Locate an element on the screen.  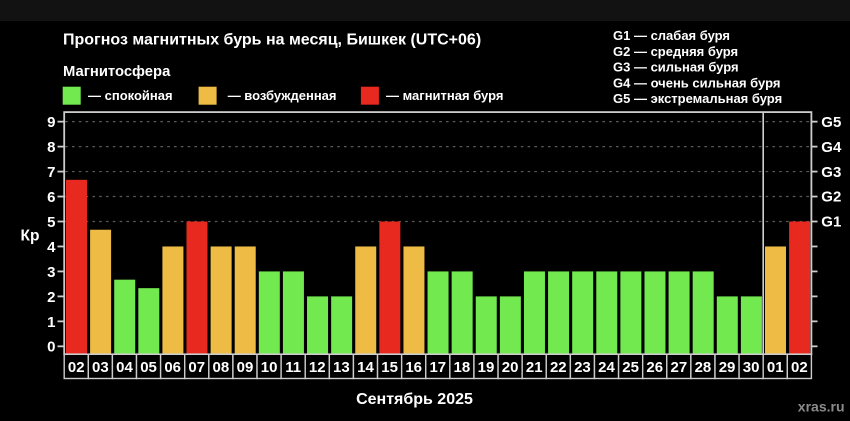
svg-text: 12 is located at coordinates (317, 367).